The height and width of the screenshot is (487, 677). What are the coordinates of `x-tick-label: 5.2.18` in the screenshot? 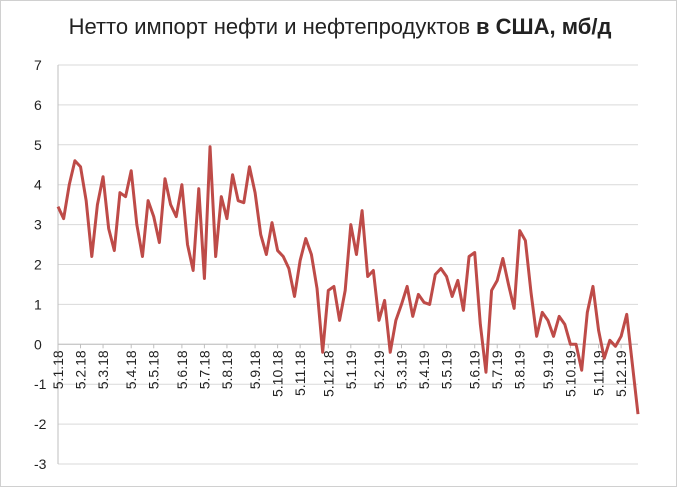 It's located at (81, 369).